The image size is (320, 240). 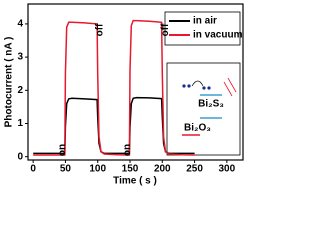 I want to click on x-axis-label: Time ( s ), so click(x=135, y=181).